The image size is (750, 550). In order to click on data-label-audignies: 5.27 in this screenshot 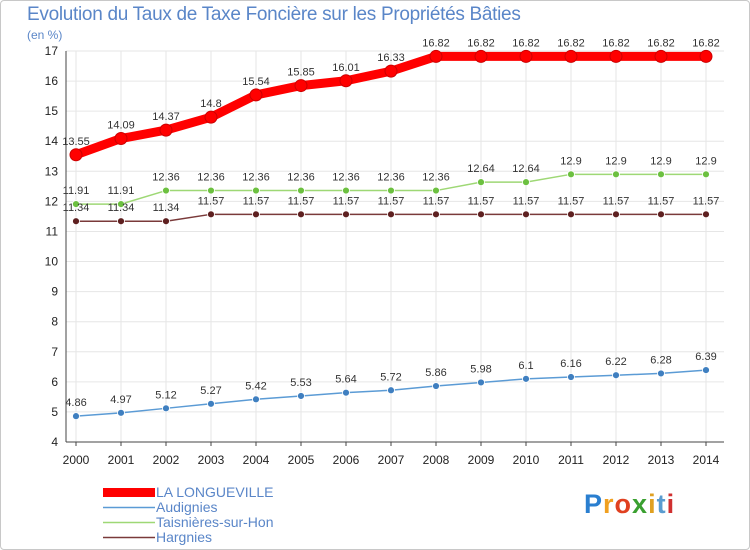, I will do `click(210, 391)`.